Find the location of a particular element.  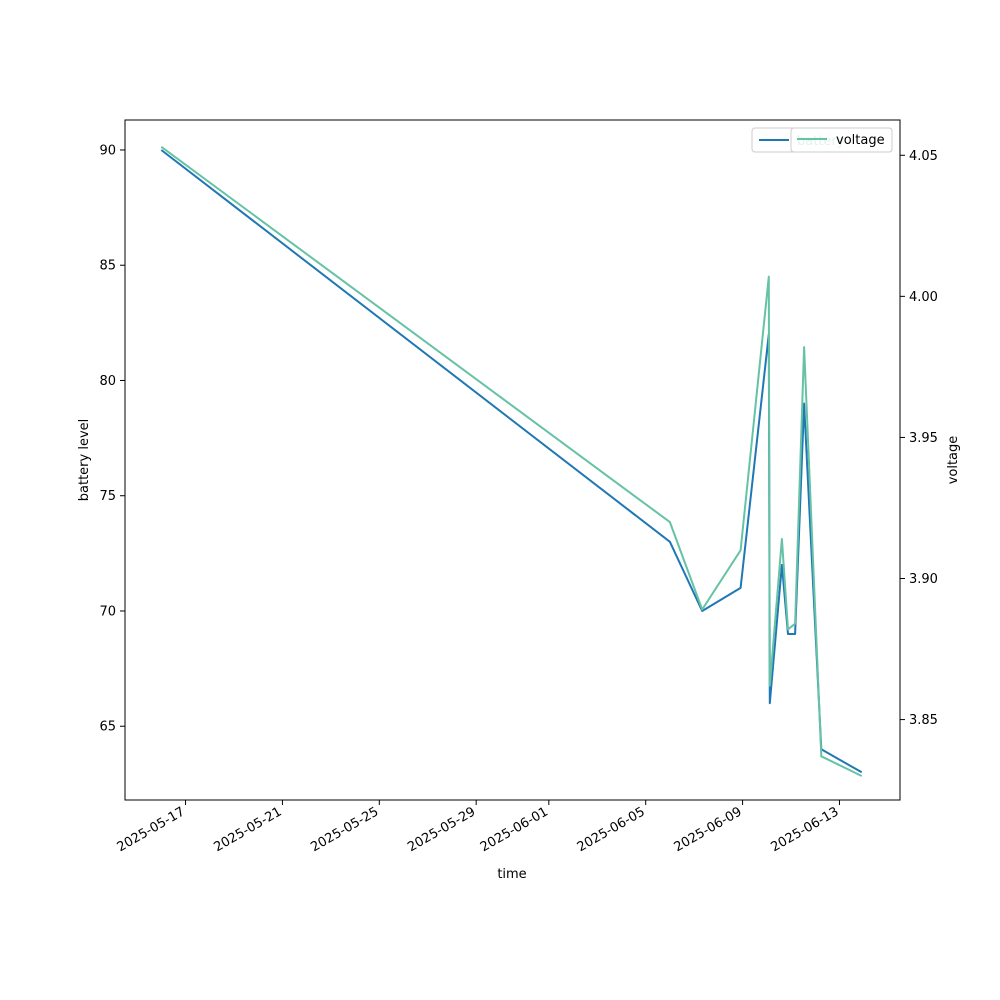

y-right-tick-label: 4.00 is located at coordinates (923, 297).